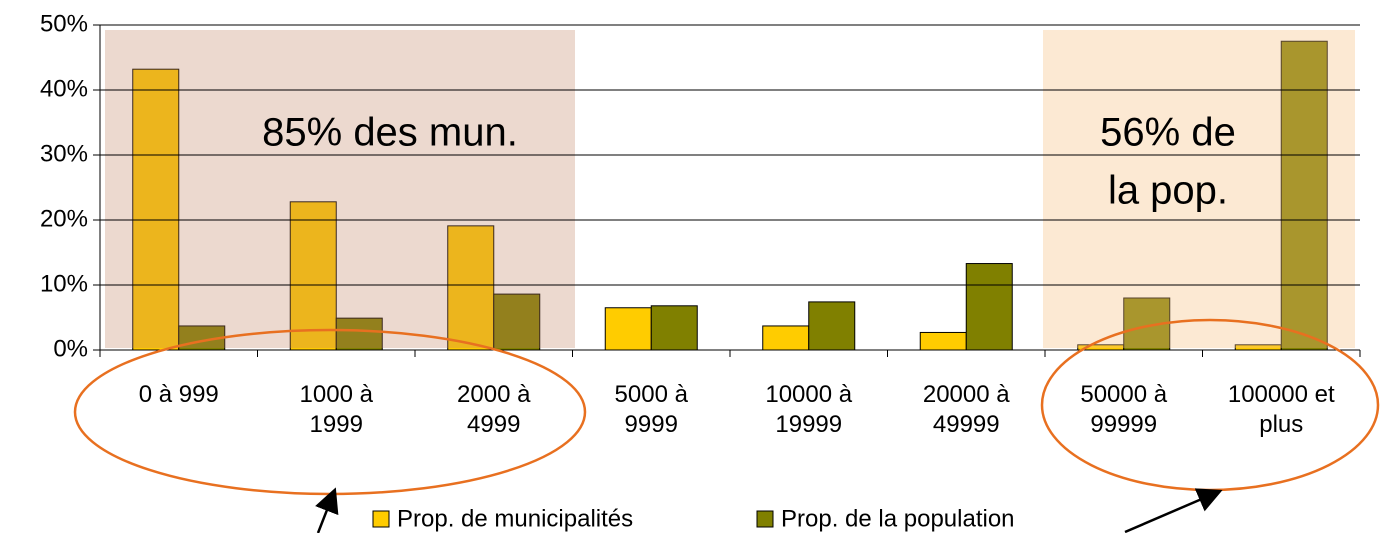 This screenshot has height=533, width=1381. What do you see at coordinates (515, 518) in the screenshot?
I see `legend-label: Prop. de municipalités` at bounding box center [515, 518].